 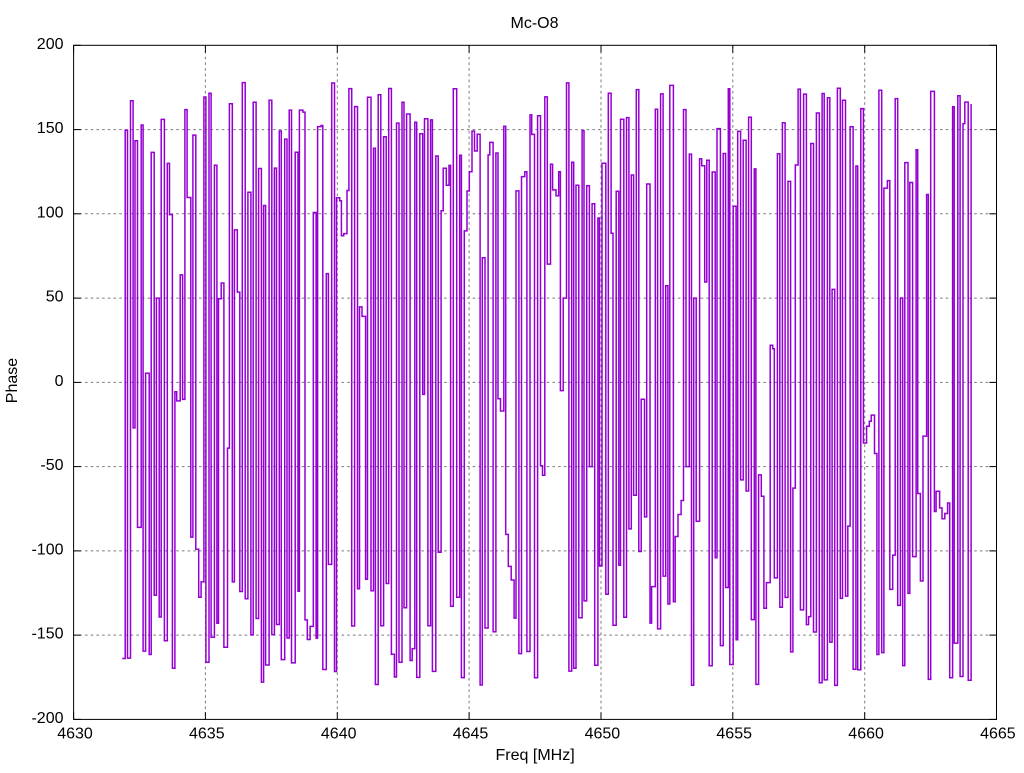 I want to click on svg-text: 4630, so click(x=75, y=734).